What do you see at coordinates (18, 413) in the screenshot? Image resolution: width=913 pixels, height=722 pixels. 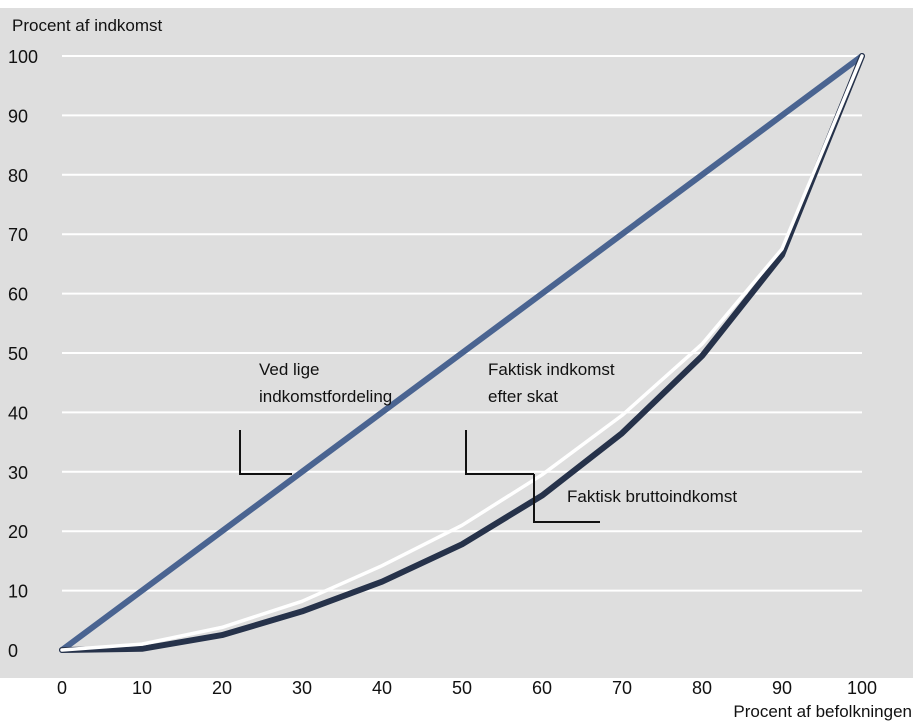 I see `y-tick-label: 40` at bounding box center [18, 413].